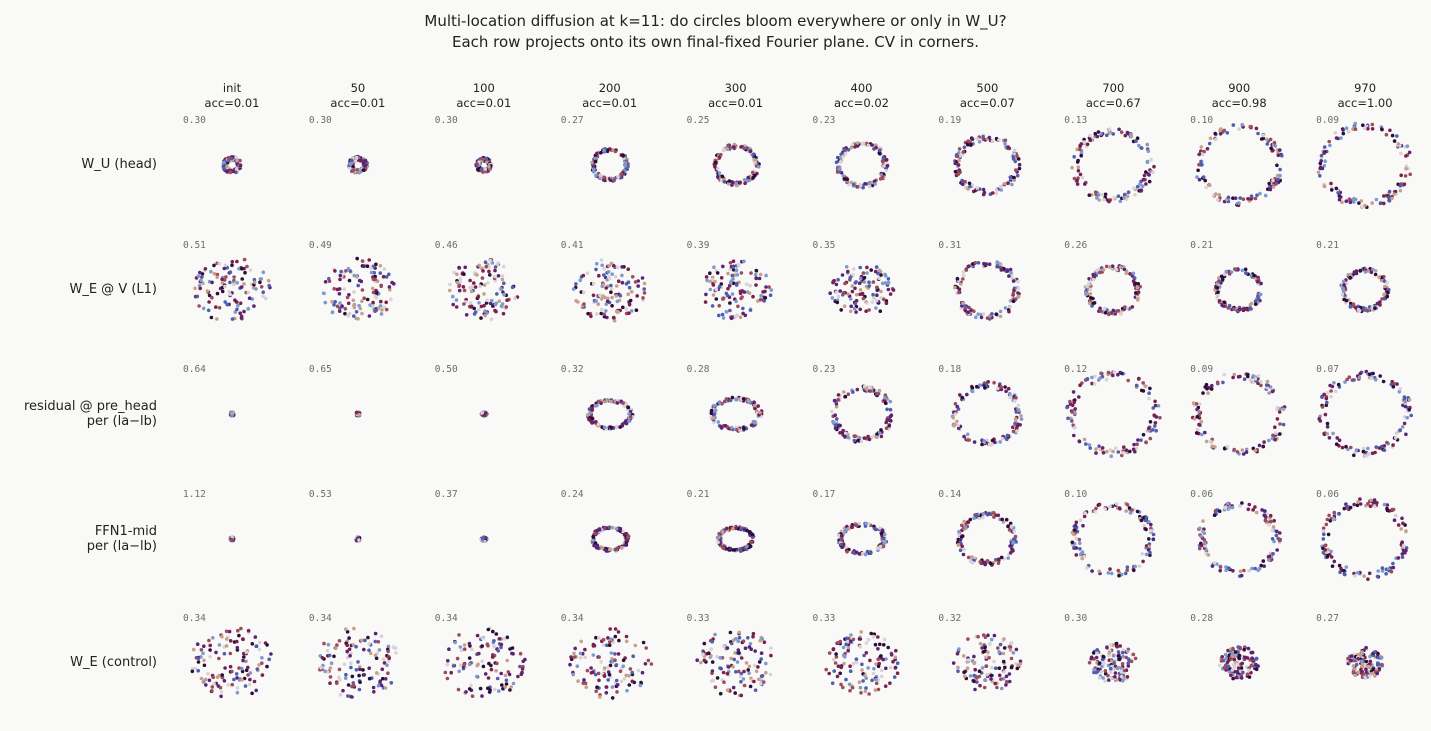 Image resolution: width=1431 pixels, height=731 pixels. I want to click on scatter-panel, so click(232, 414).